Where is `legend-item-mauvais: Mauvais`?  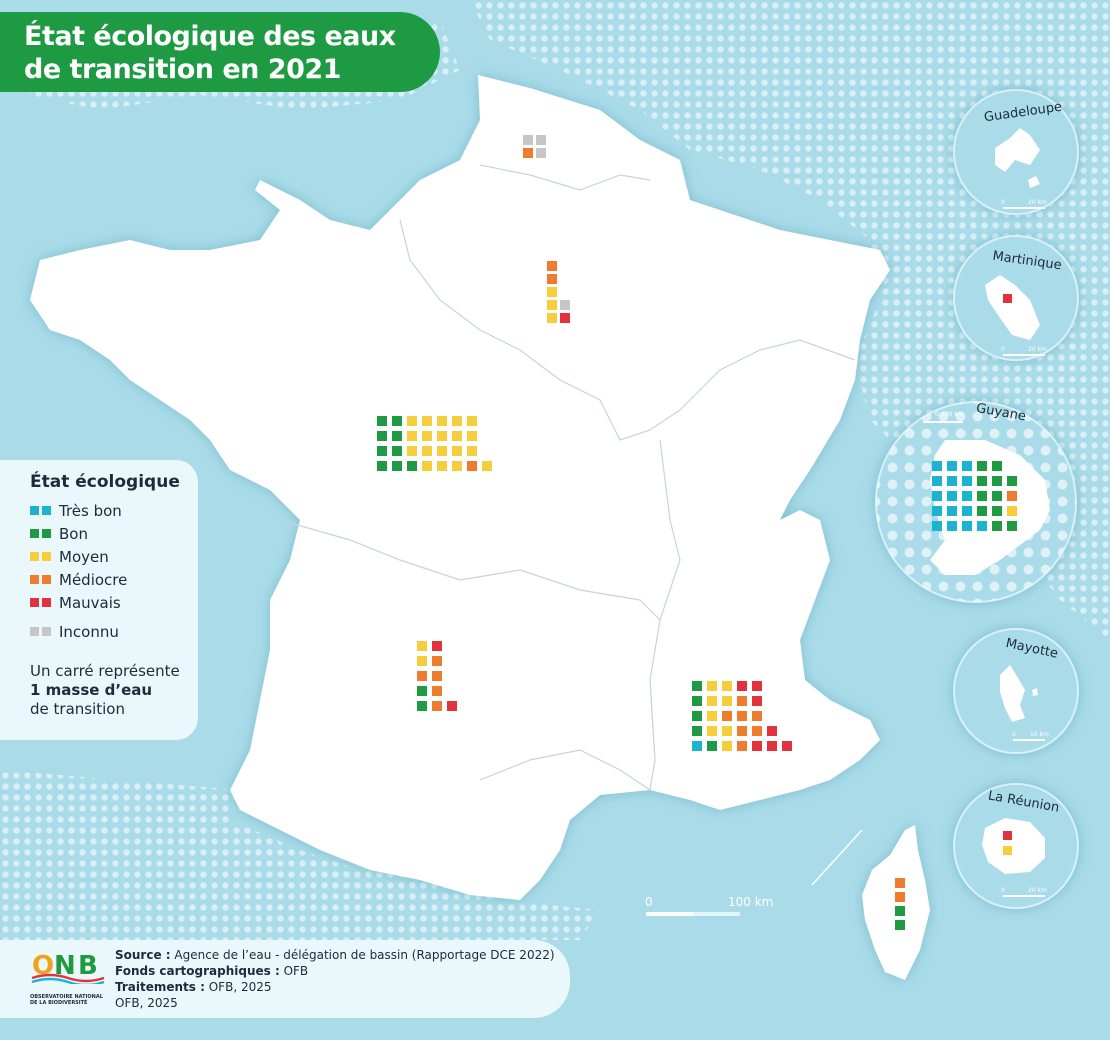
legend-item-mauvais: Mauvais is located at coordinates (75, 602).